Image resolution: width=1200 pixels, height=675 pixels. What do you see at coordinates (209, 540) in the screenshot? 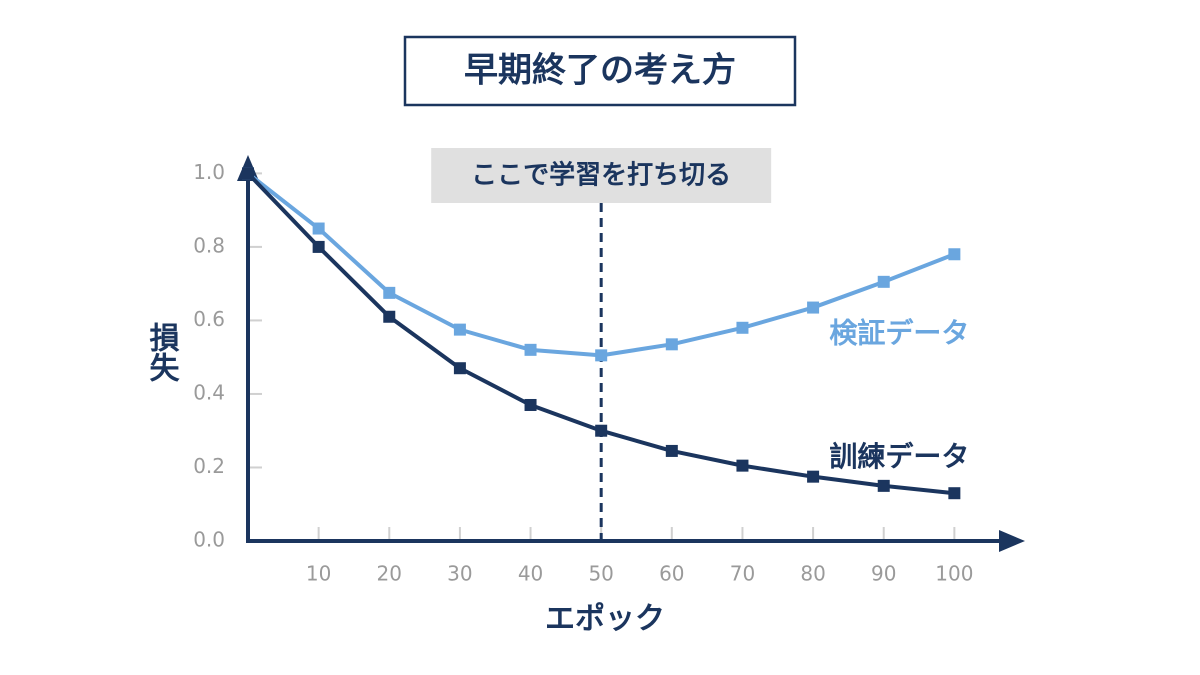
I see `y-tick-label: 0.0` at bounding box center [209, 540].